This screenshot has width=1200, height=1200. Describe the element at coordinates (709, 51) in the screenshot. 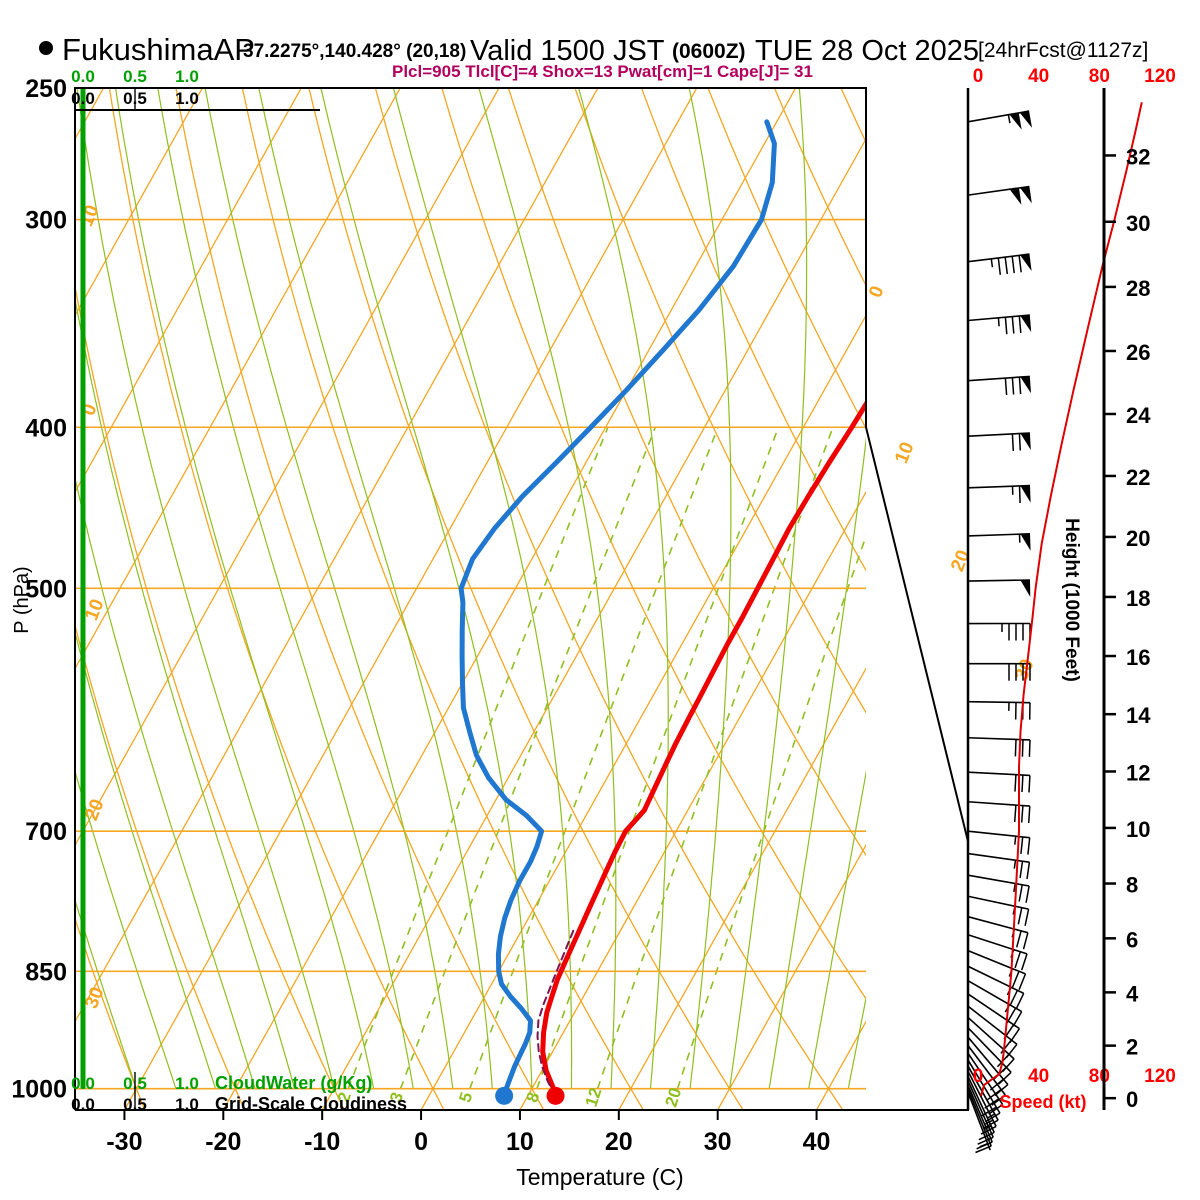

I see `valid-time-utc: (0600Z)` at that location.